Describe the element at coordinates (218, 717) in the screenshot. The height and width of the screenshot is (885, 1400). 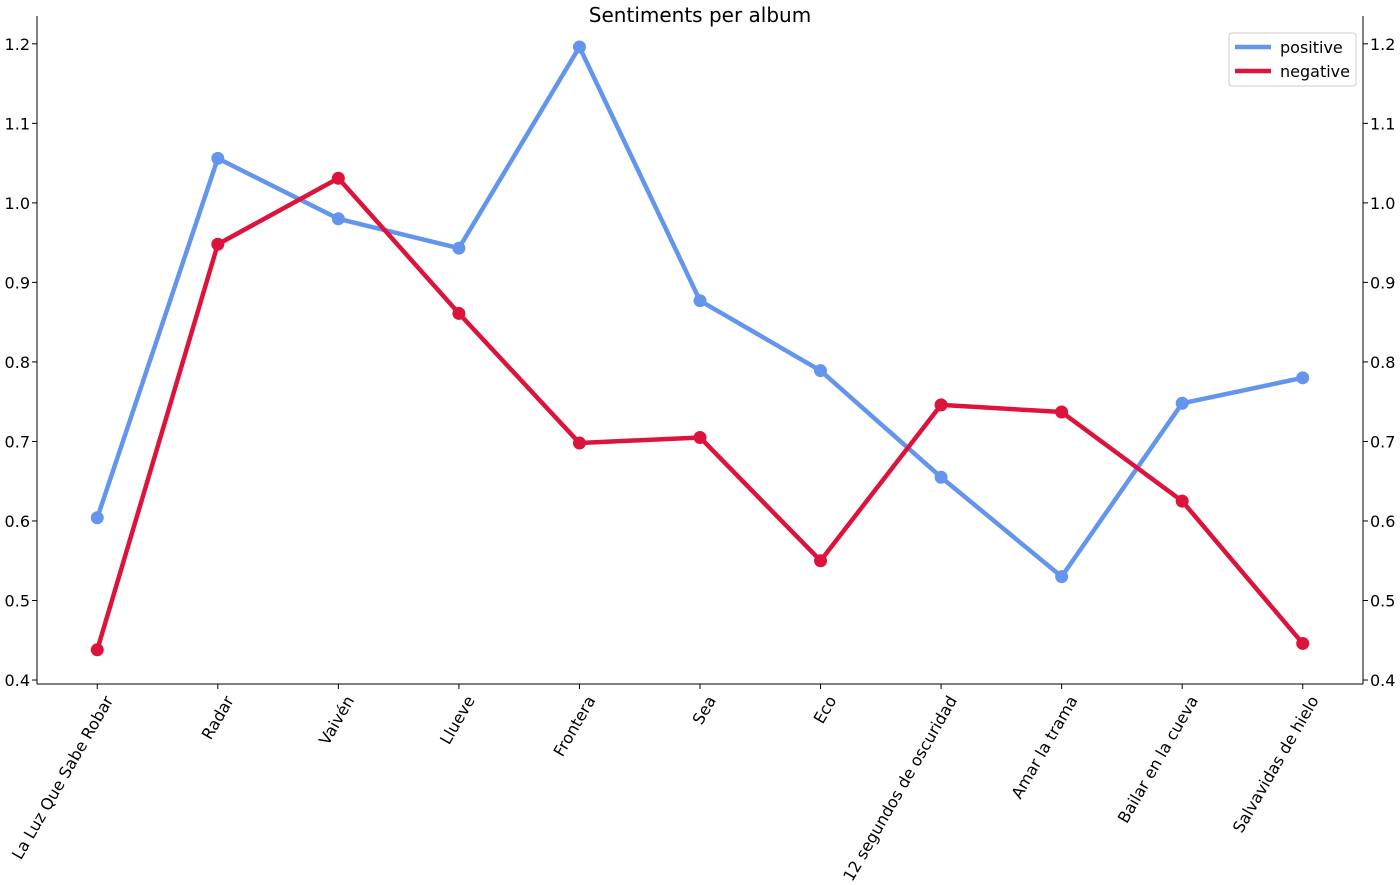
I see `x-tick-label: Radar` at that location.